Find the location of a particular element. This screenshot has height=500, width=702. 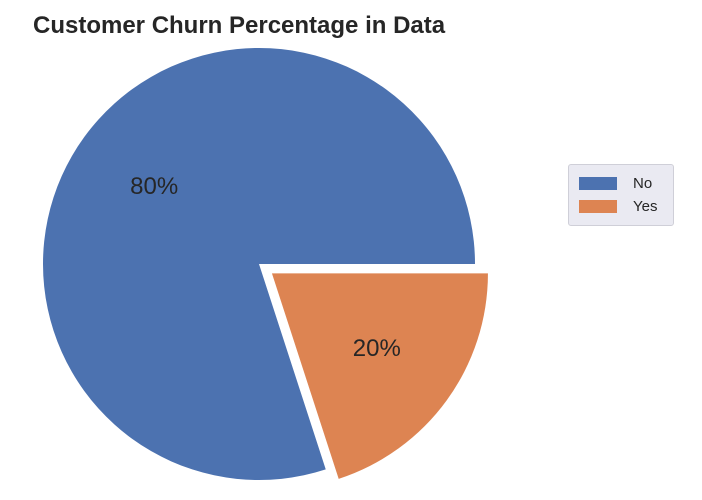

legend-swatch-no is located at coordinates (598, 183).